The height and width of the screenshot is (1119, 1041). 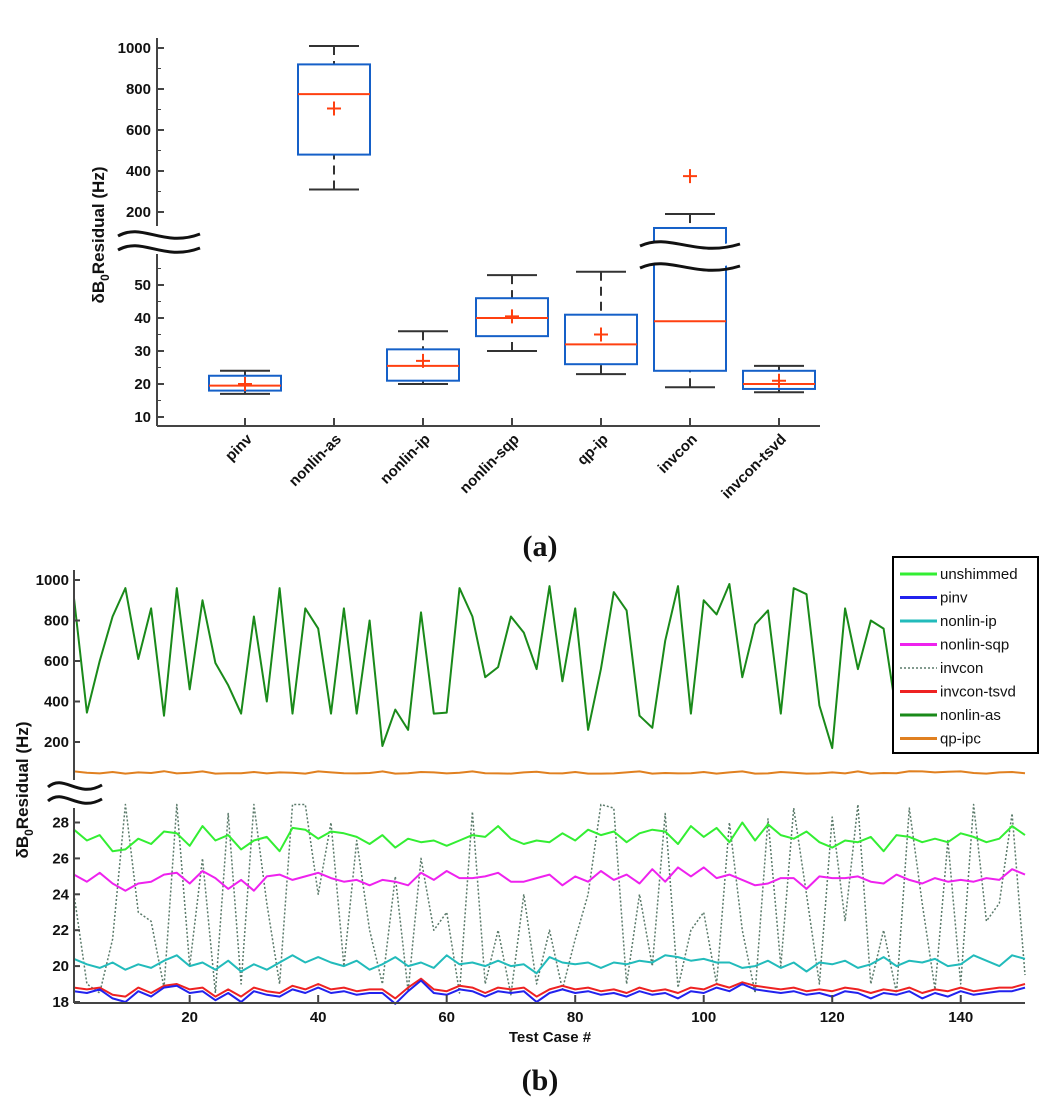 I want to click on box-nonlin-sqp, so click(x=512, y=313).